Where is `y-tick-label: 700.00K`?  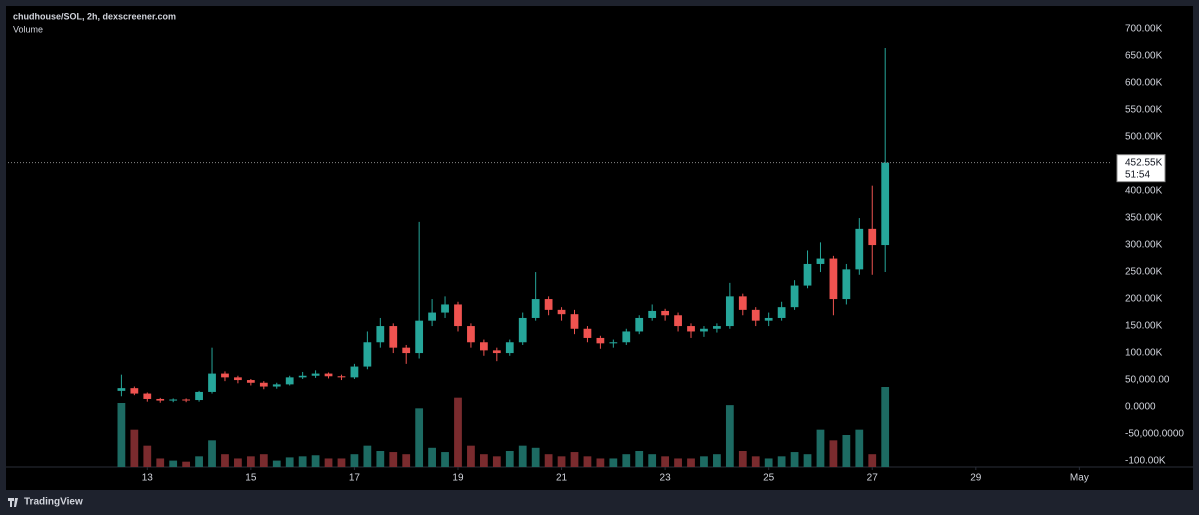 y-tick-label: 700.00K is located at coordinates (1144, 29).